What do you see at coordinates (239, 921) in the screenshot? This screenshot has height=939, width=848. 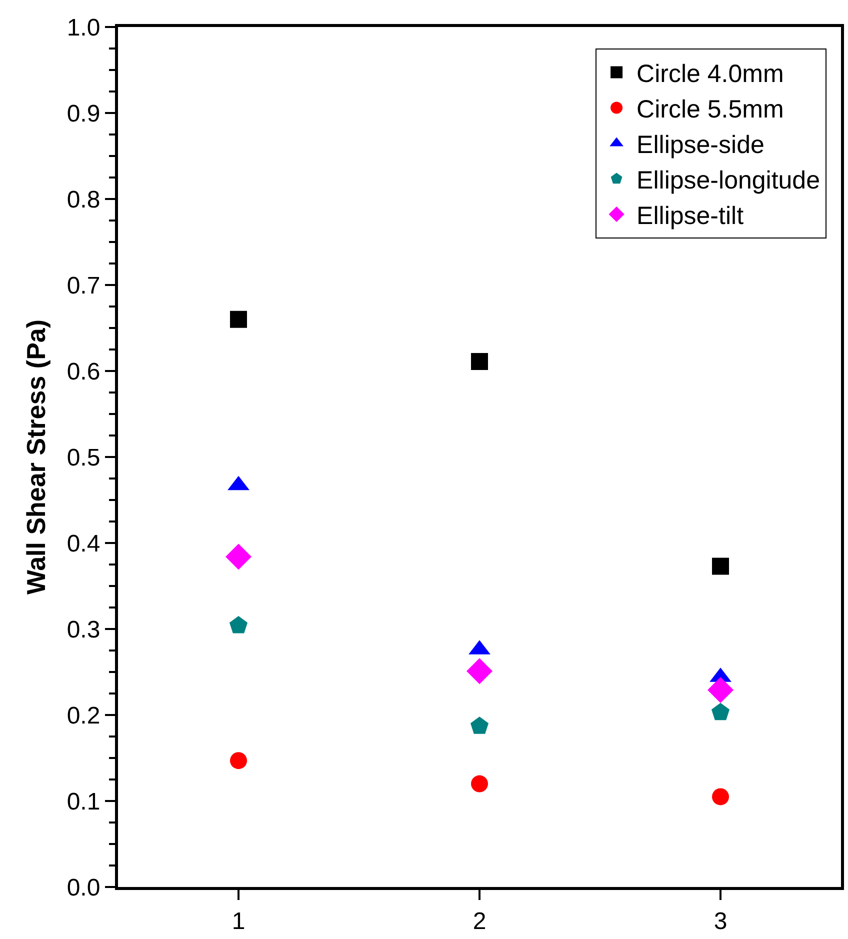 I see `x-tick-label: 1` at bounding box center [239, 921].